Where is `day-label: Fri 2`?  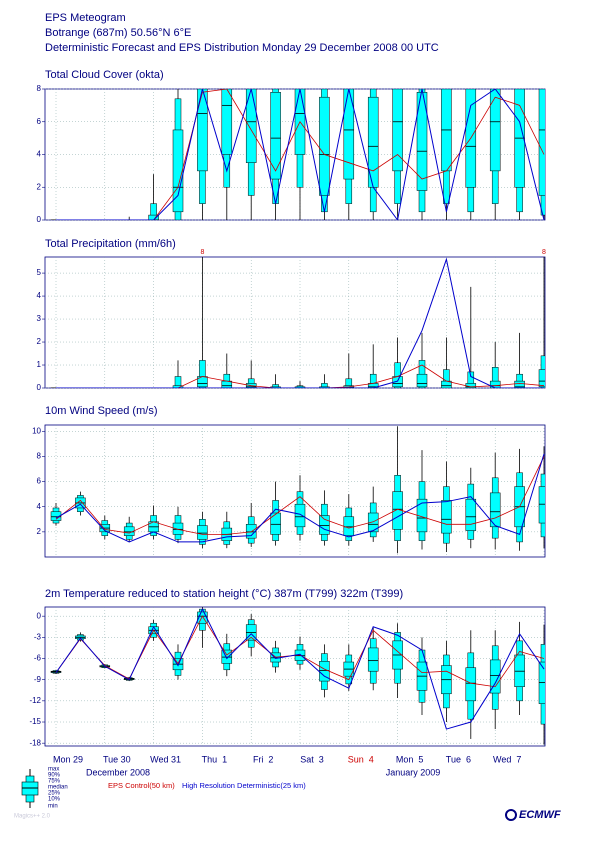 day-label: Fri 2 is located at coordinates (263, 759).